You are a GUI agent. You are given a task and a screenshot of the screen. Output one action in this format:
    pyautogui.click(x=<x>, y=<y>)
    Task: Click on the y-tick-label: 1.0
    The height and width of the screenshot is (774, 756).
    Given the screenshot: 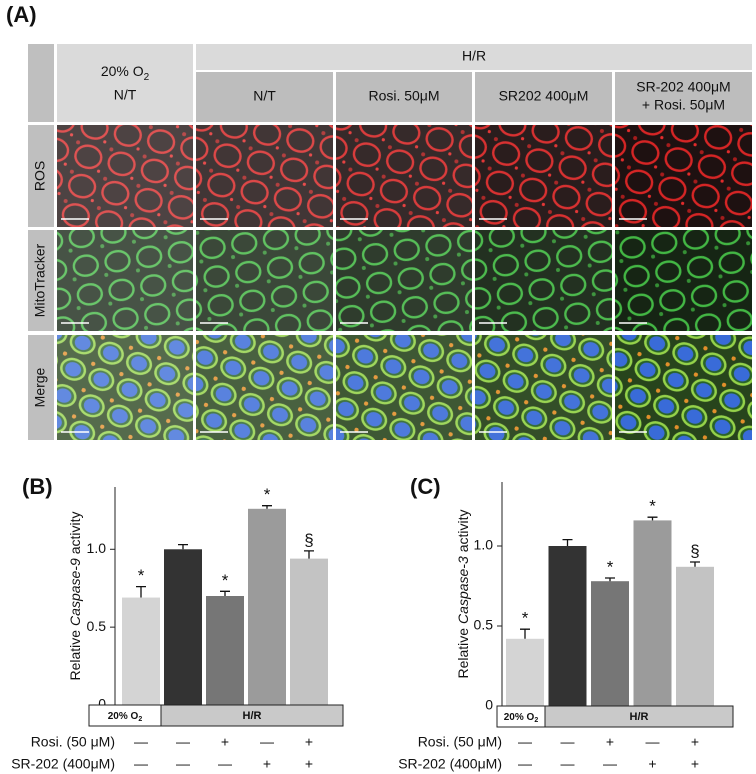 What is the action you would take?
    pyautogui.click(x=97, y=548)
    